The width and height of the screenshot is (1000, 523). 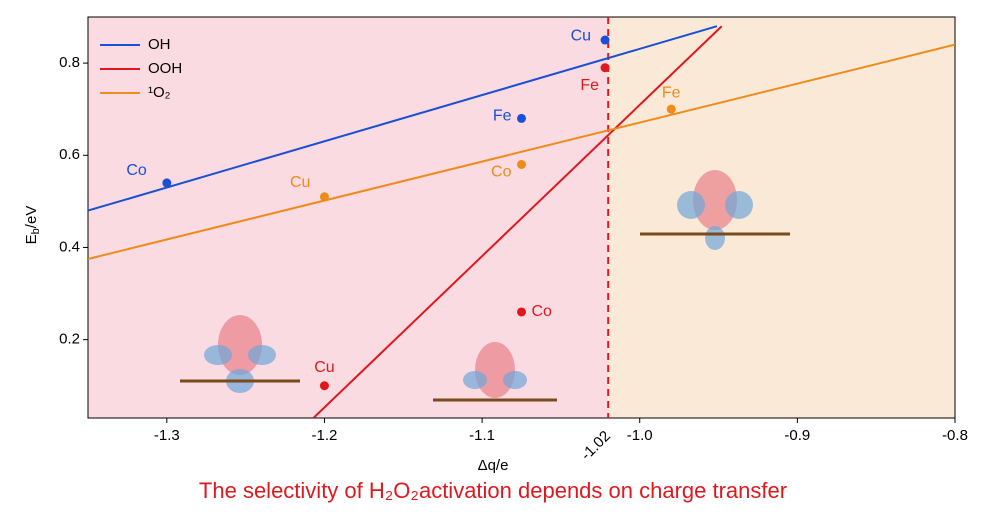 What do you see at coordinates (325, 435) in the screenshot?
I see `x-tick-label: -1.2` at bounding box center [325, 435].